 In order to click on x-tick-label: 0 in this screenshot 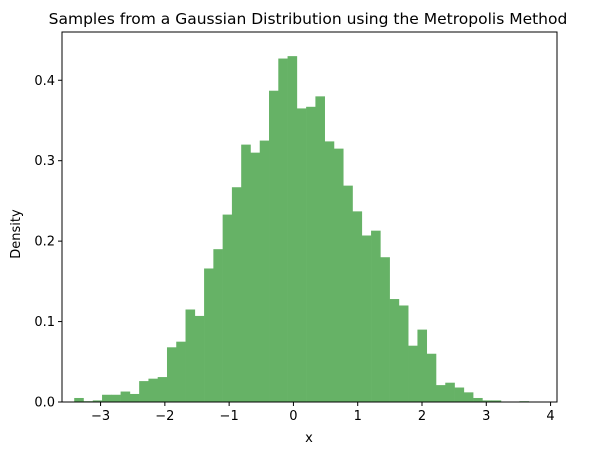, I will do `click(293, 416)`.